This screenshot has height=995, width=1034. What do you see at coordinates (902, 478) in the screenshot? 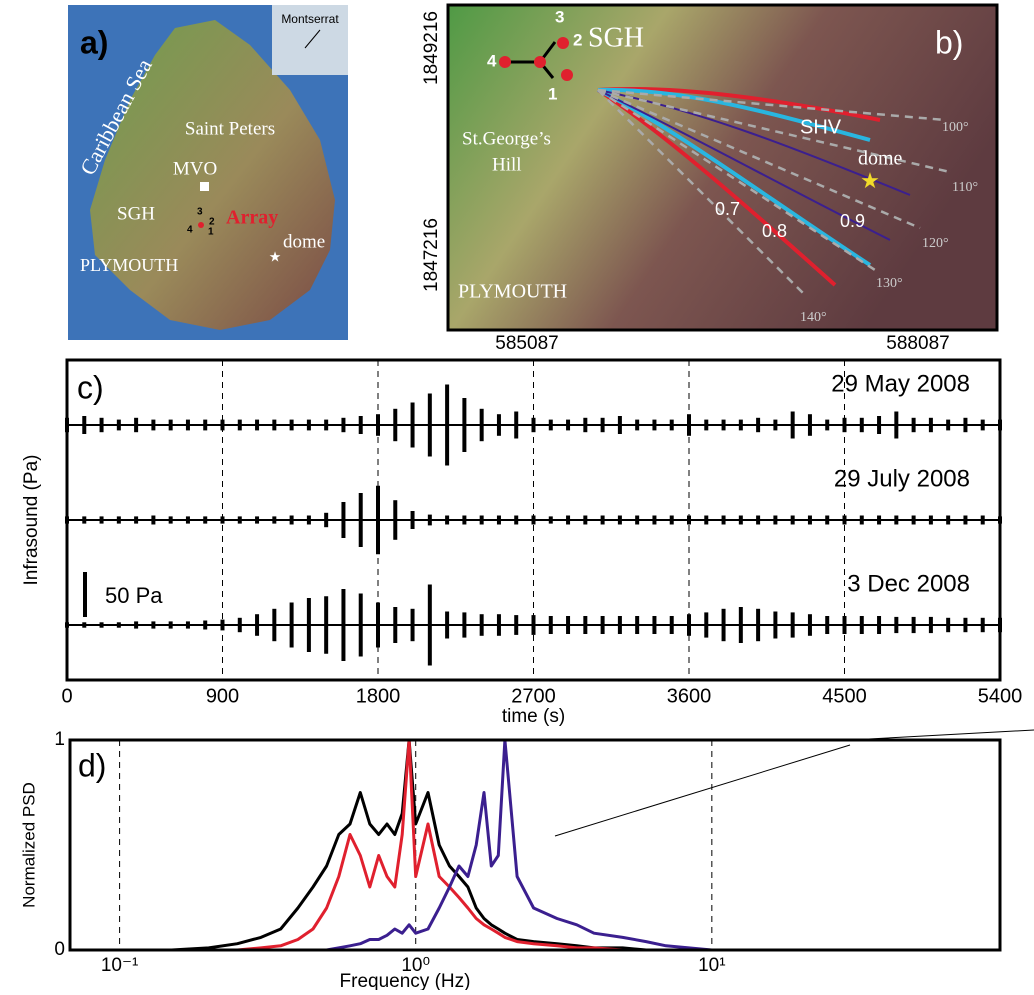
I see `trace-label: 29 July 2008` at bounding box center [902, 478].